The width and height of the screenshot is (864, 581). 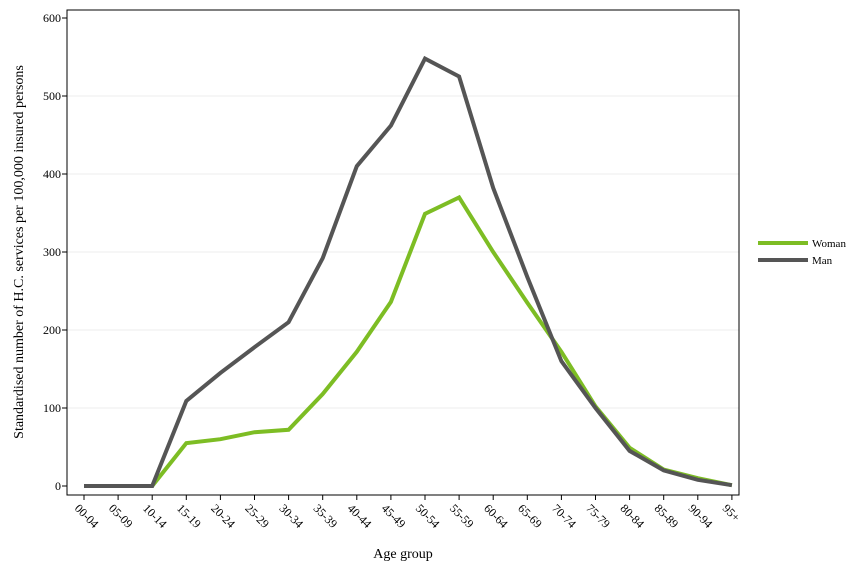 What do you see at coordinates (326, 516) in the screenshot?
I see `x-tick-label: 35-39` at bounding box center [326, 516].